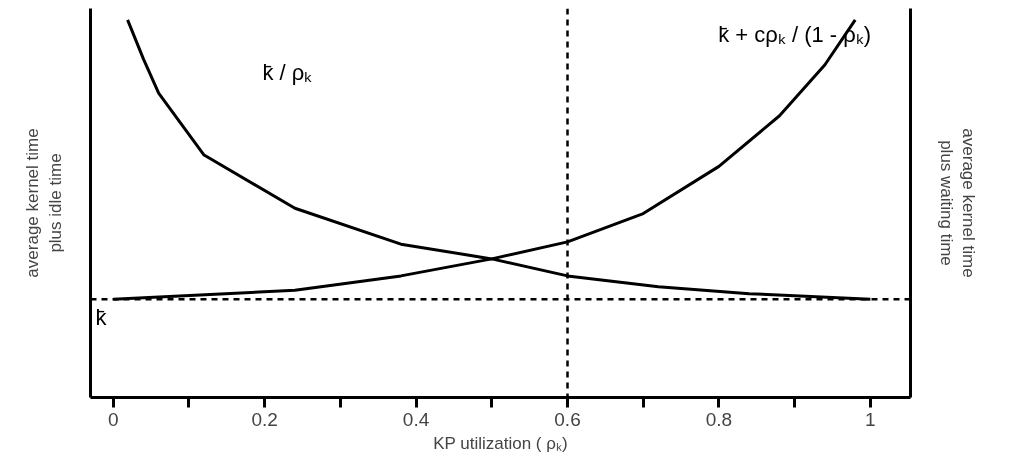 The width and height of the screenshot is (1017, 463). What do you see at coordinates (957, 203) in the screenshot?
I see `y2-axis-title: average kernel time plus waiting time` at bounding box center [957, 203].